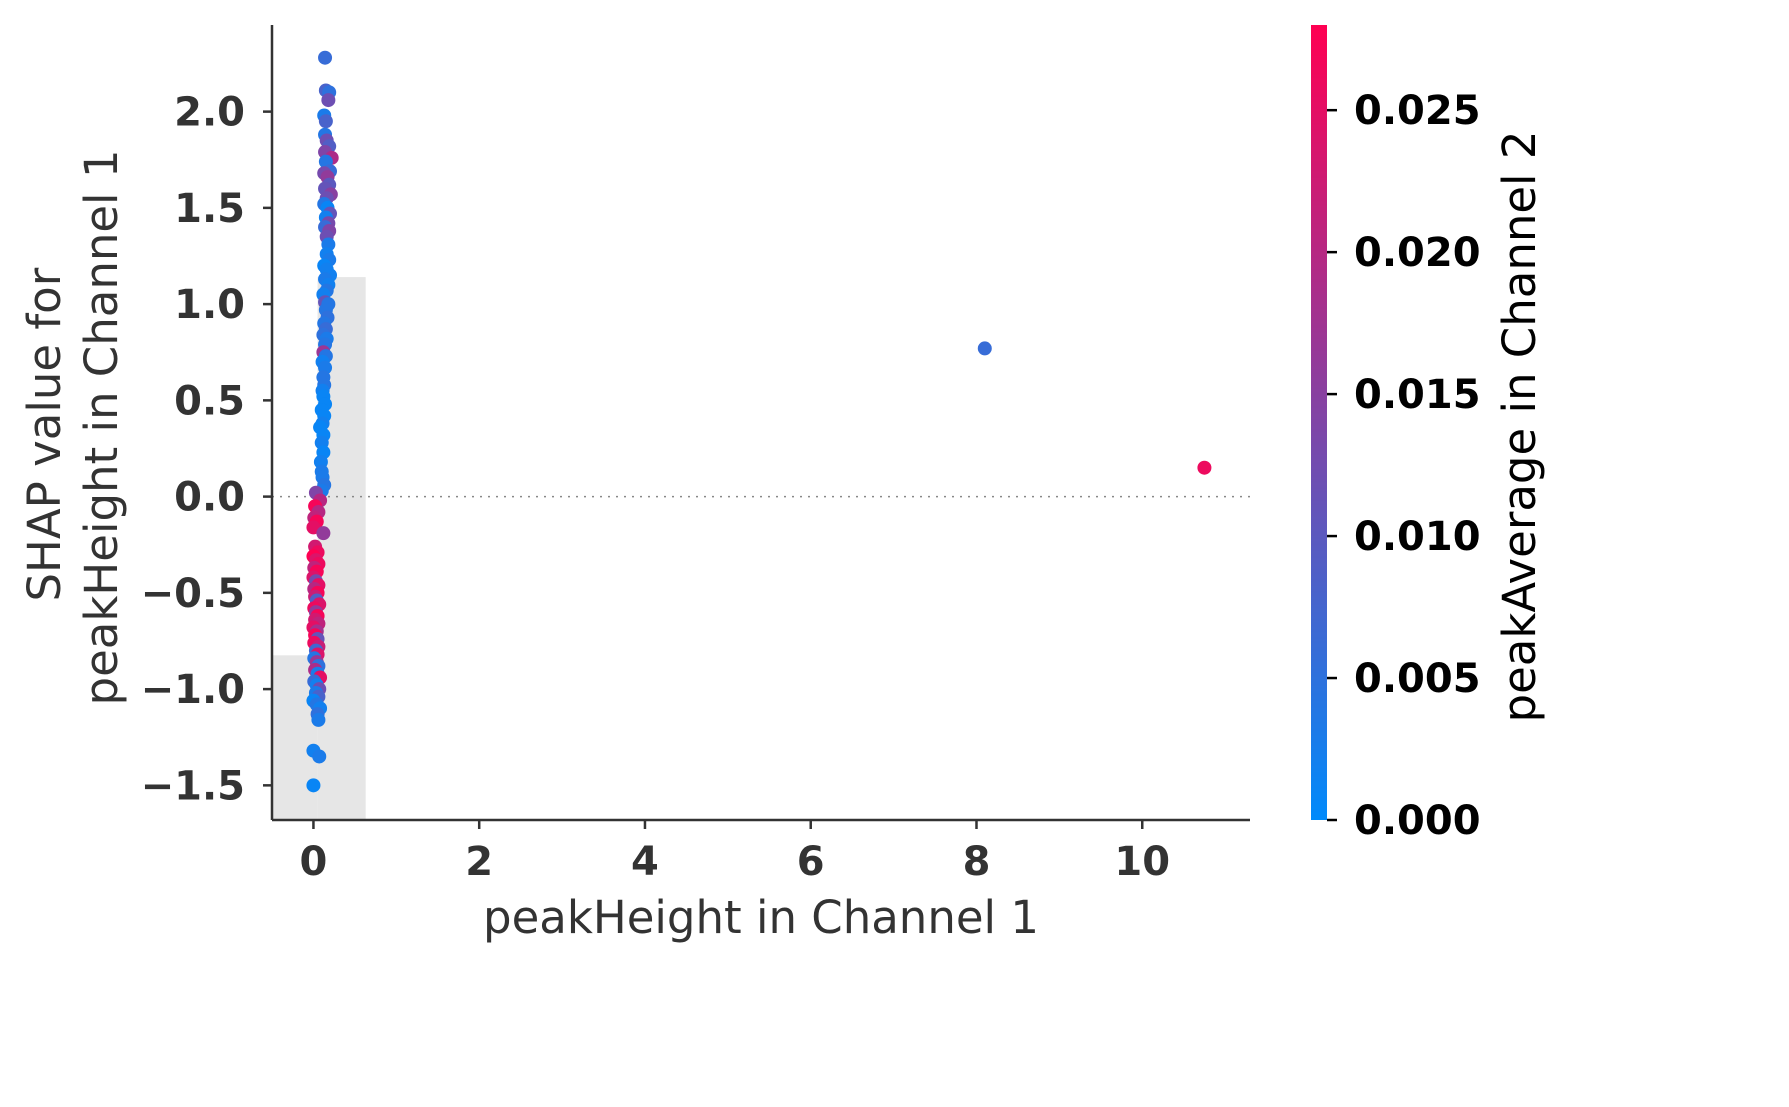 Image resolution: width=1789 pixels, height=1107 pixels. Describe the element at coordinates (1417, 253) in the screenshot. I see `colorbar-tick-label: 0.020` at that location.